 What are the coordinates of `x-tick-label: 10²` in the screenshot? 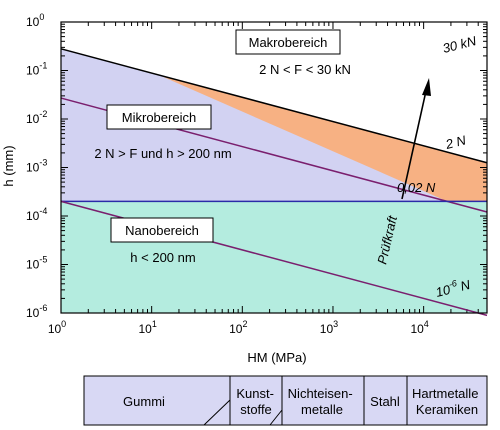 It's located at (238, 327).